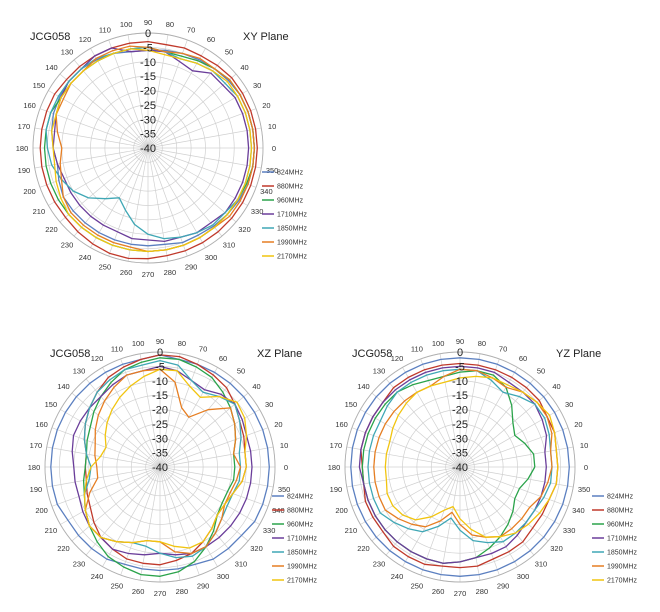 This screenshot has height=612, width=660. I want to click on angle-tick-label: 320, so click(244, 229).